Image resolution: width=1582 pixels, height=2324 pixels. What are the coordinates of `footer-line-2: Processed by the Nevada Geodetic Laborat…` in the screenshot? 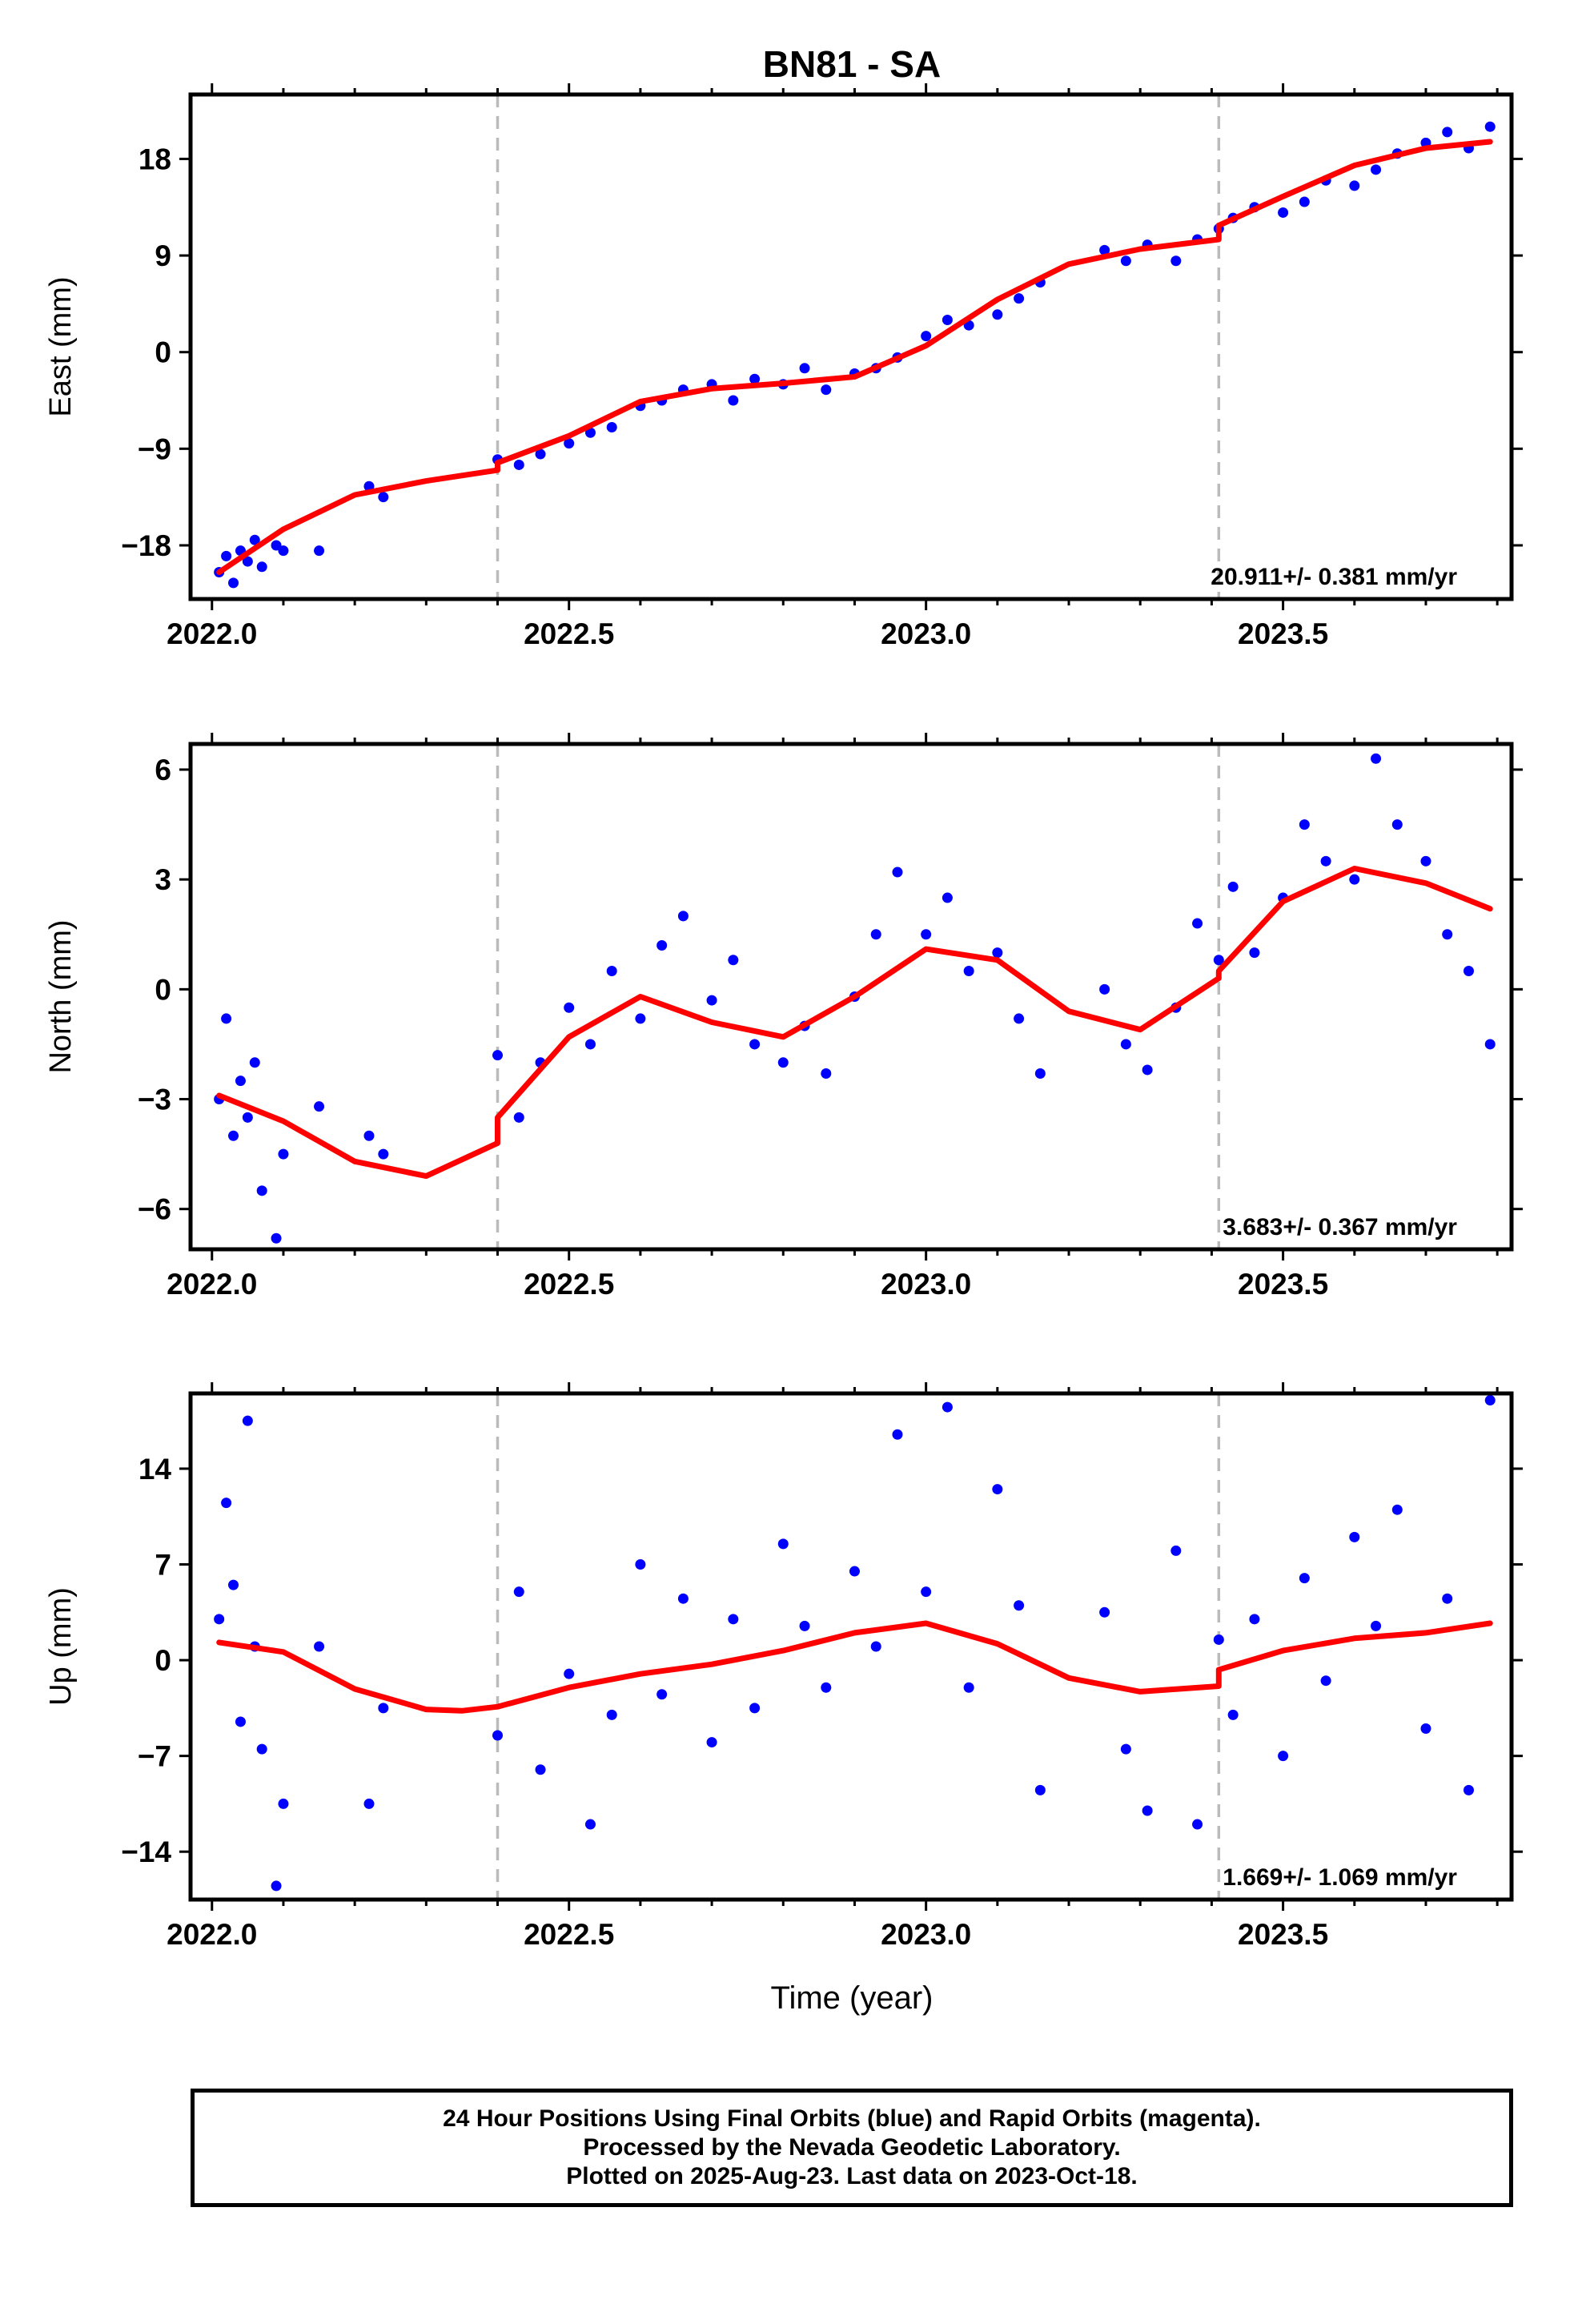 It's located at (852, 2147).